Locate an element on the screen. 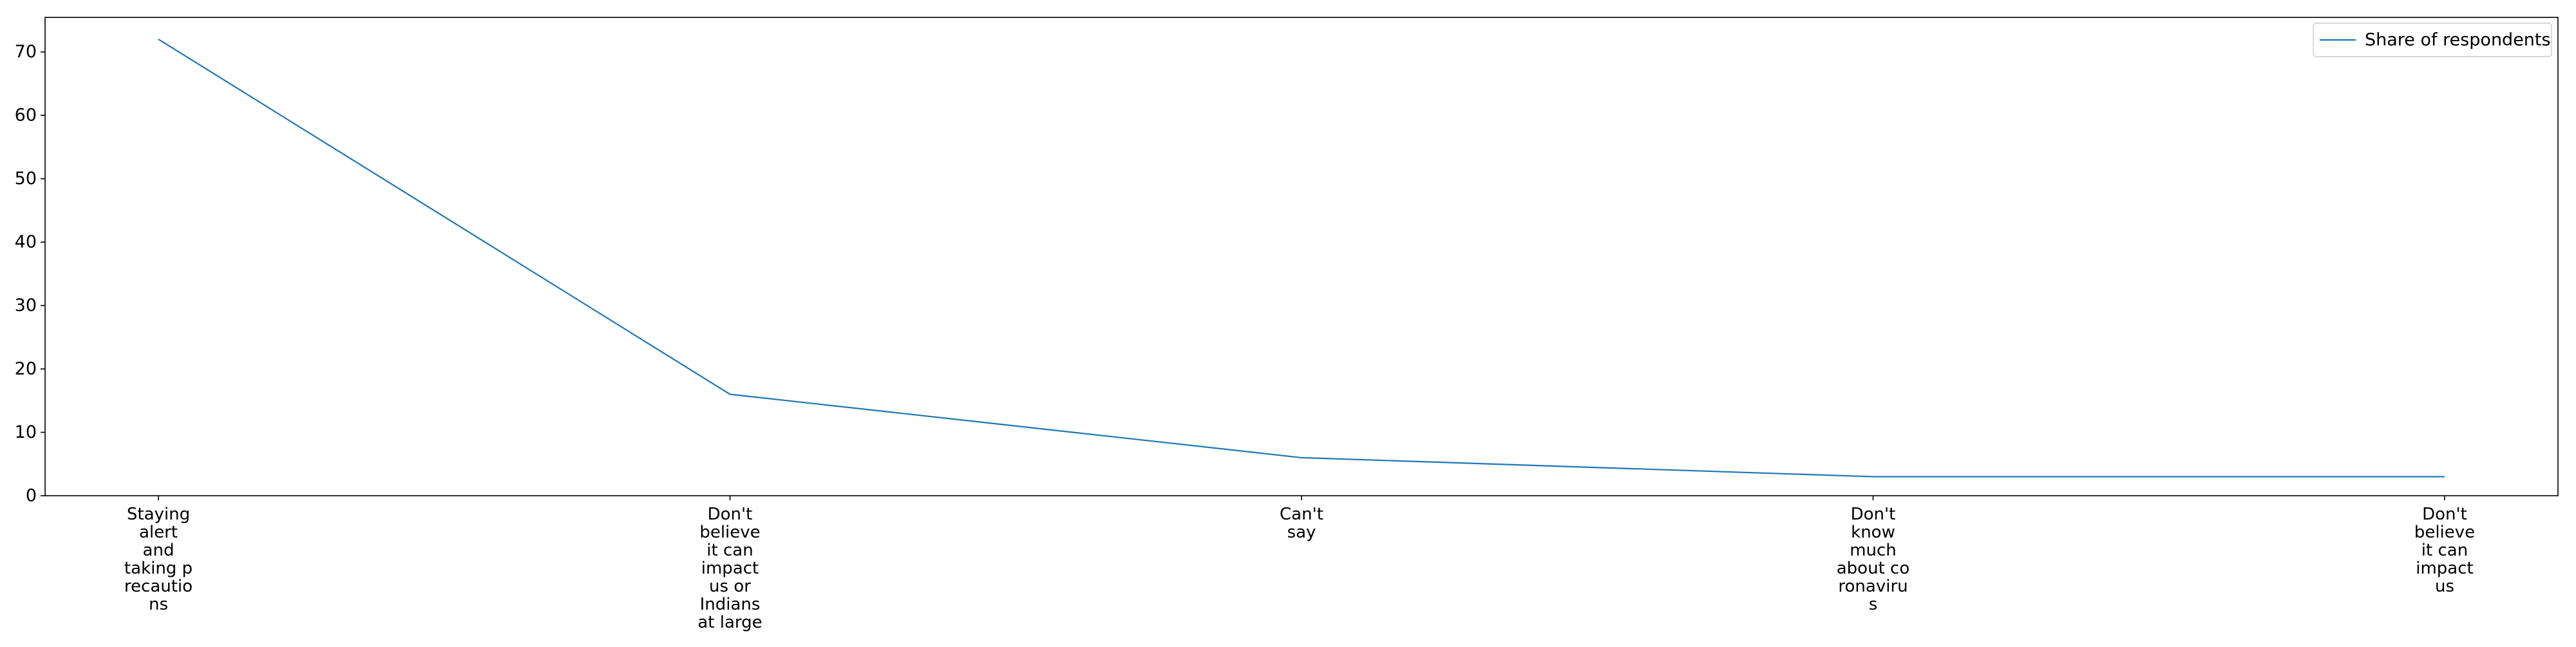 The image size is (2576, 647). x-tick-label-line: much is located at coordinates (1874, 550).